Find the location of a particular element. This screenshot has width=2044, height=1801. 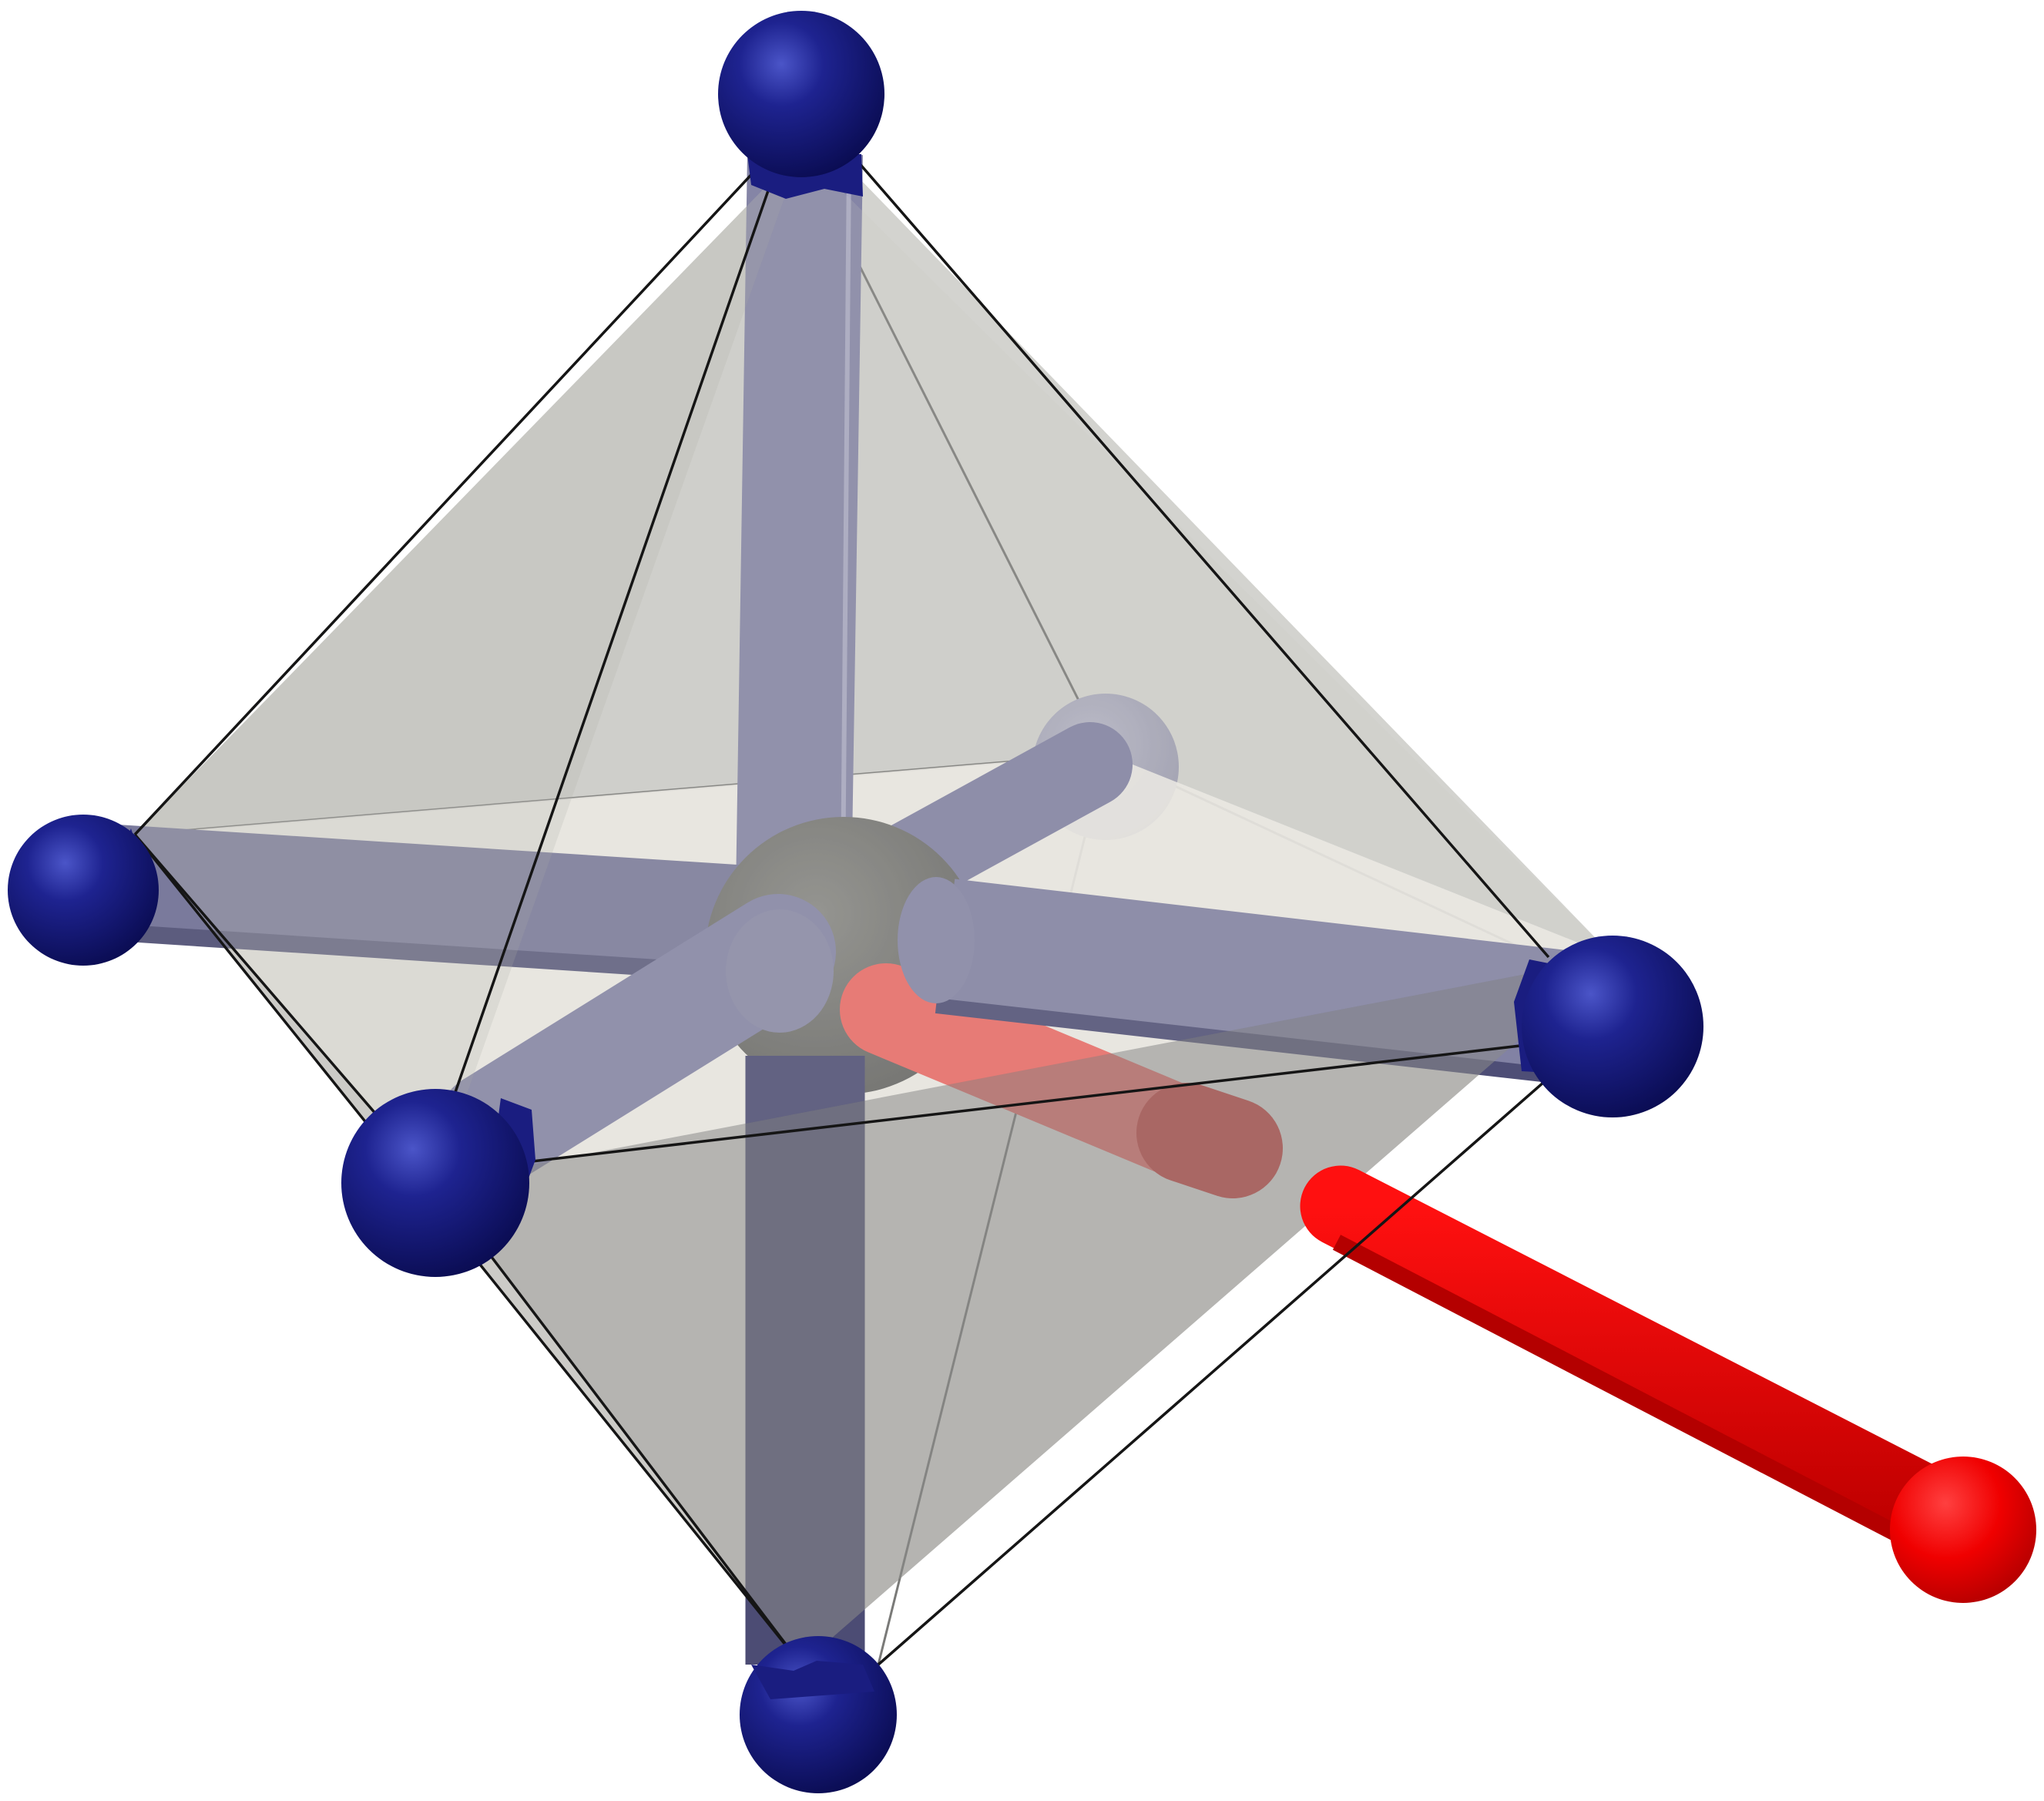

ligand-atom-top is located at coordinates (801, 94).